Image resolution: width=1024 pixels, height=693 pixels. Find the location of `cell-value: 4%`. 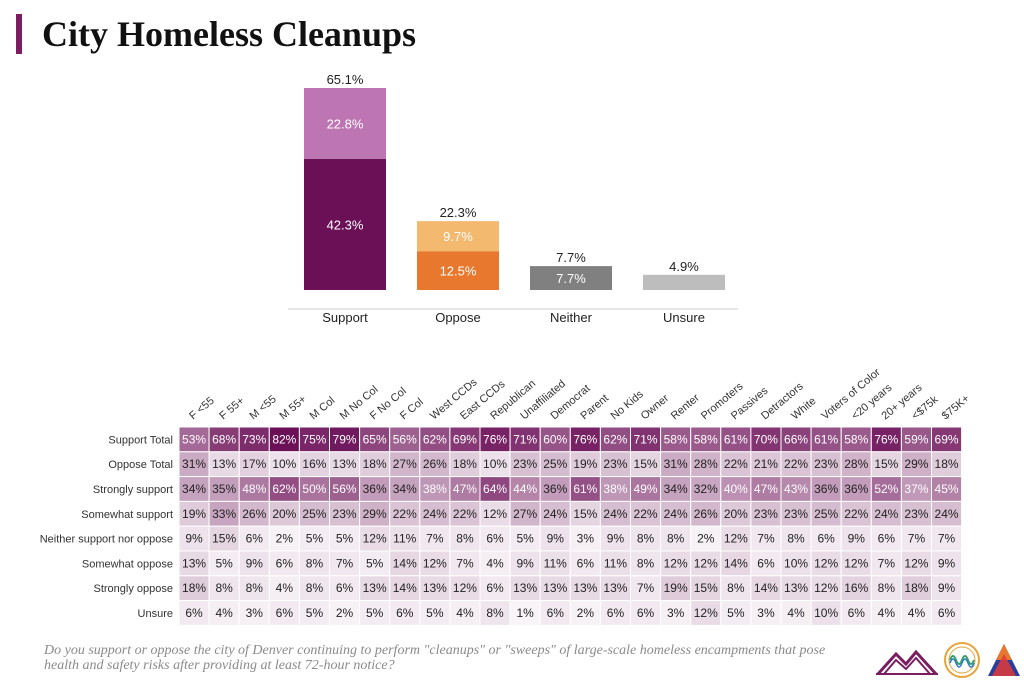

cell-value: 4% is located at coordinates (285, 588).